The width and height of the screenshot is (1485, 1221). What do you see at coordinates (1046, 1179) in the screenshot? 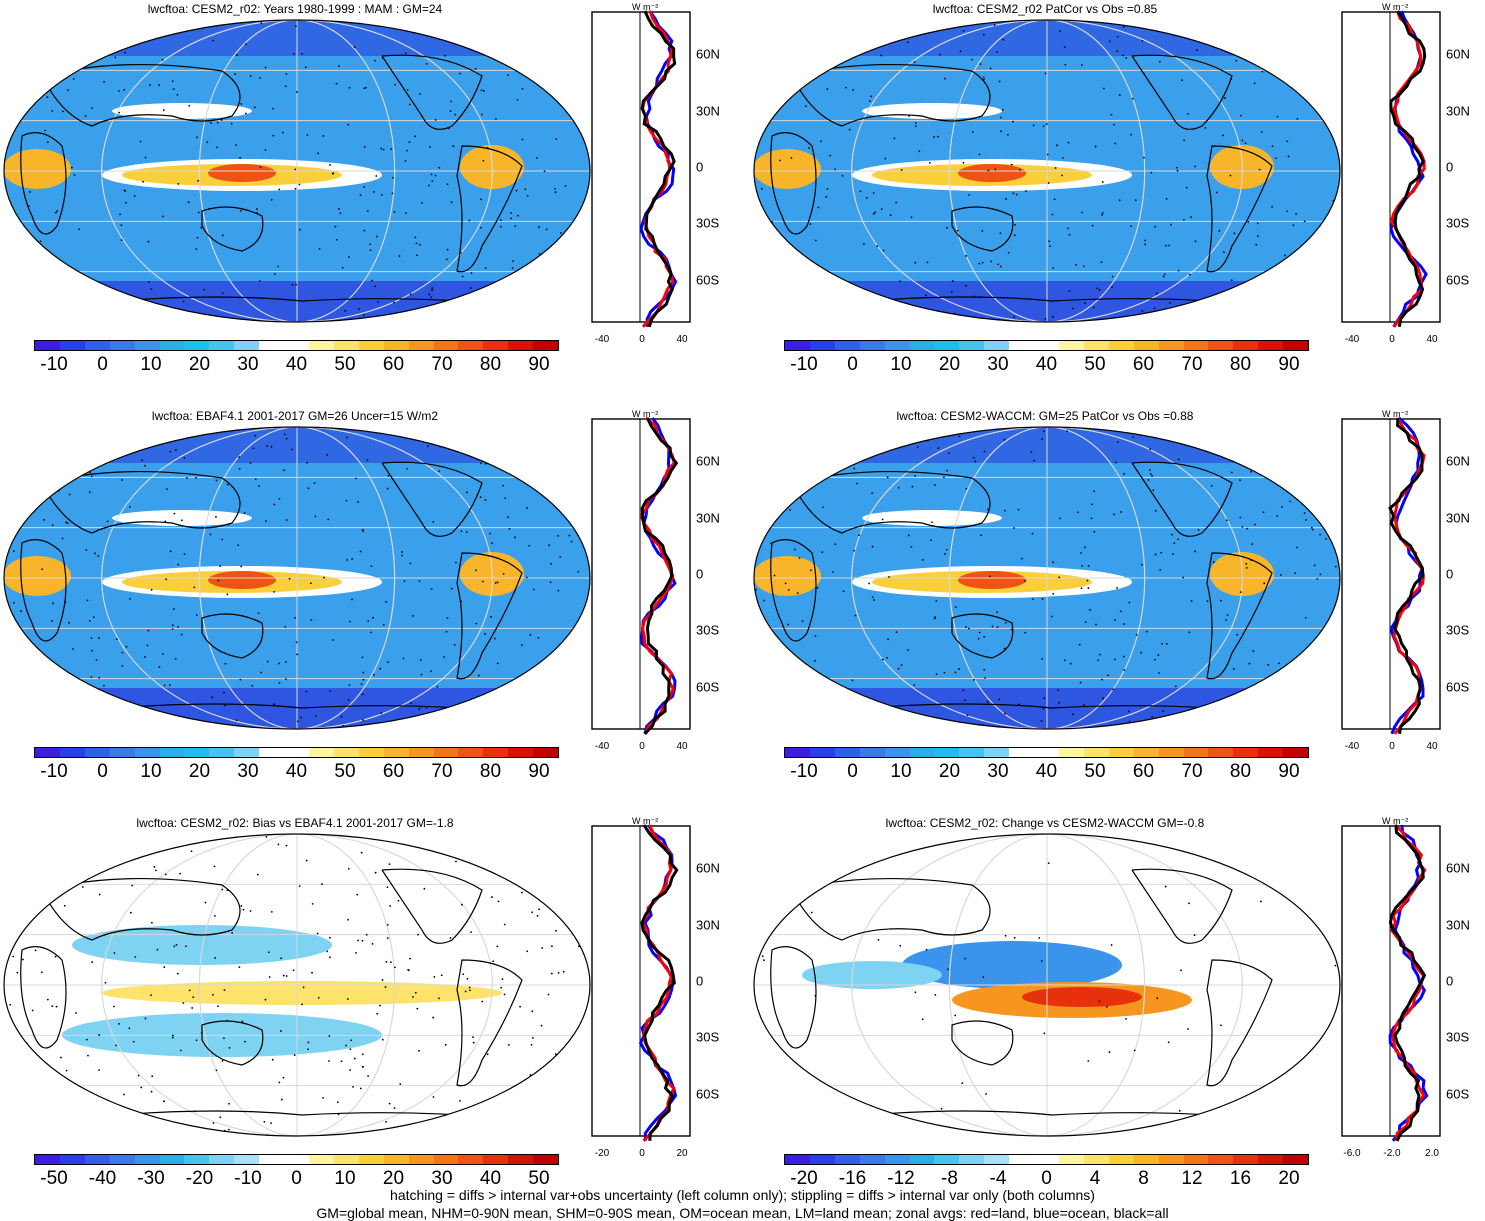
I see `colorbar-labels: -20 -16 -12 -8 -4 0 4 8 12 16 20` at bounding box center [1046, 1179].